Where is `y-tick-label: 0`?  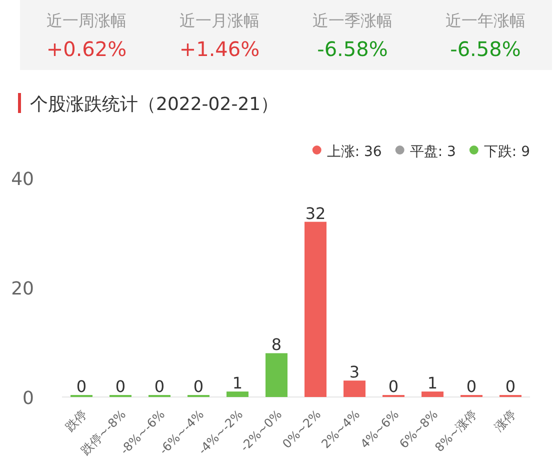 y-tick-label: 0 is located at coordinates (28, 398).